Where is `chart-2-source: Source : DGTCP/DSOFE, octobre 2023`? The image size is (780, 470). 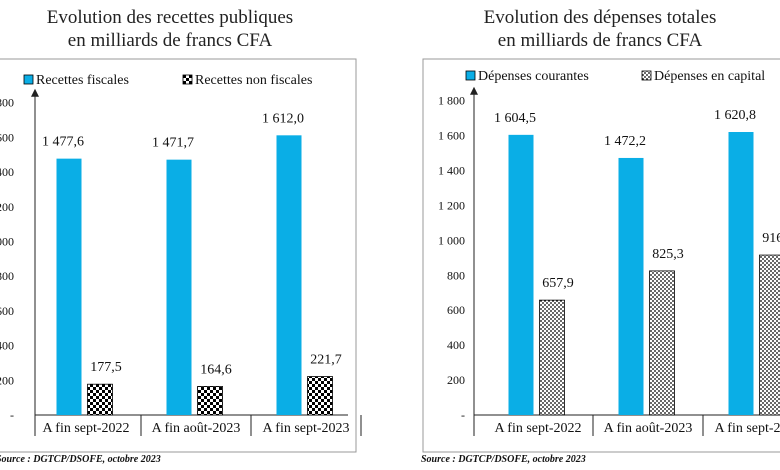 chart-2-source: Source : DGTCP/DSOFE, octobre 2023 is located at coordinates (503, 459).